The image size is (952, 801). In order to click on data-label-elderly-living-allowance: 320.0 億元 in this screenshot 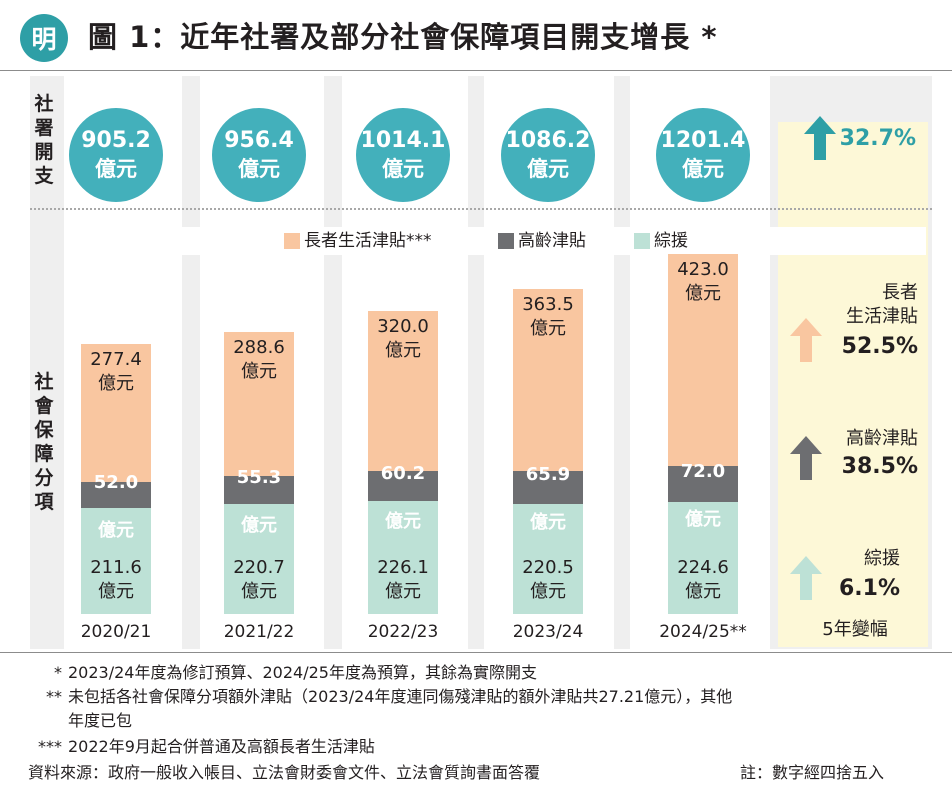, I will do `click(403, 339)`.